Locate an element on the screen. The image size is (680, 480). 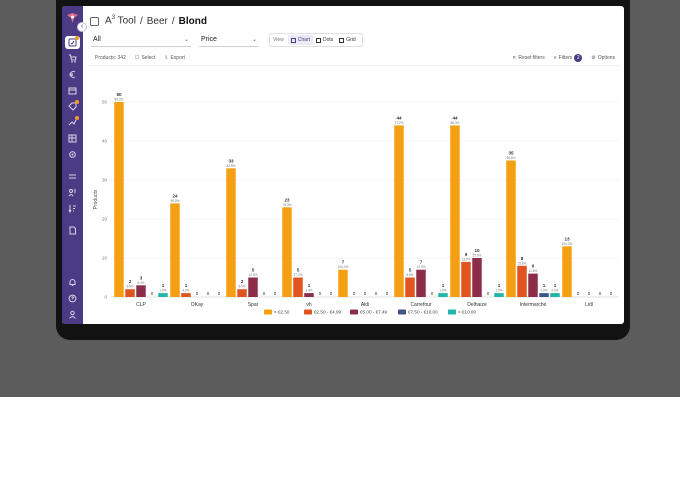
breadcrumb-category: Beer is located at coordinates (157, 21).